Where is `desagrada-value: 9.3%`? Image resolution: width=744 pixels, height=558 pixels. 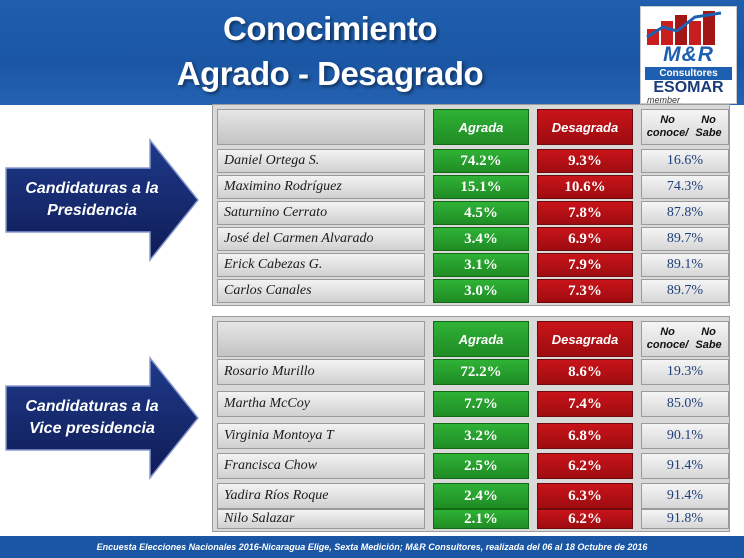 desagrada-value: 9.3% is located at coordinates (585, 161).